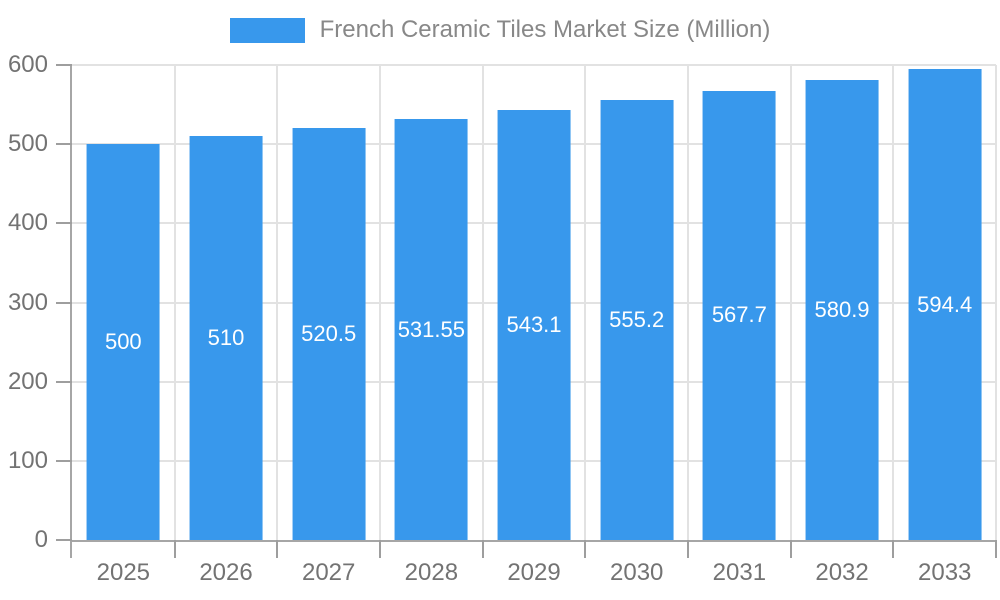 This screenshot has width=1000, height=600. I want to click on y-tick-label: 200, so click(27, 381).